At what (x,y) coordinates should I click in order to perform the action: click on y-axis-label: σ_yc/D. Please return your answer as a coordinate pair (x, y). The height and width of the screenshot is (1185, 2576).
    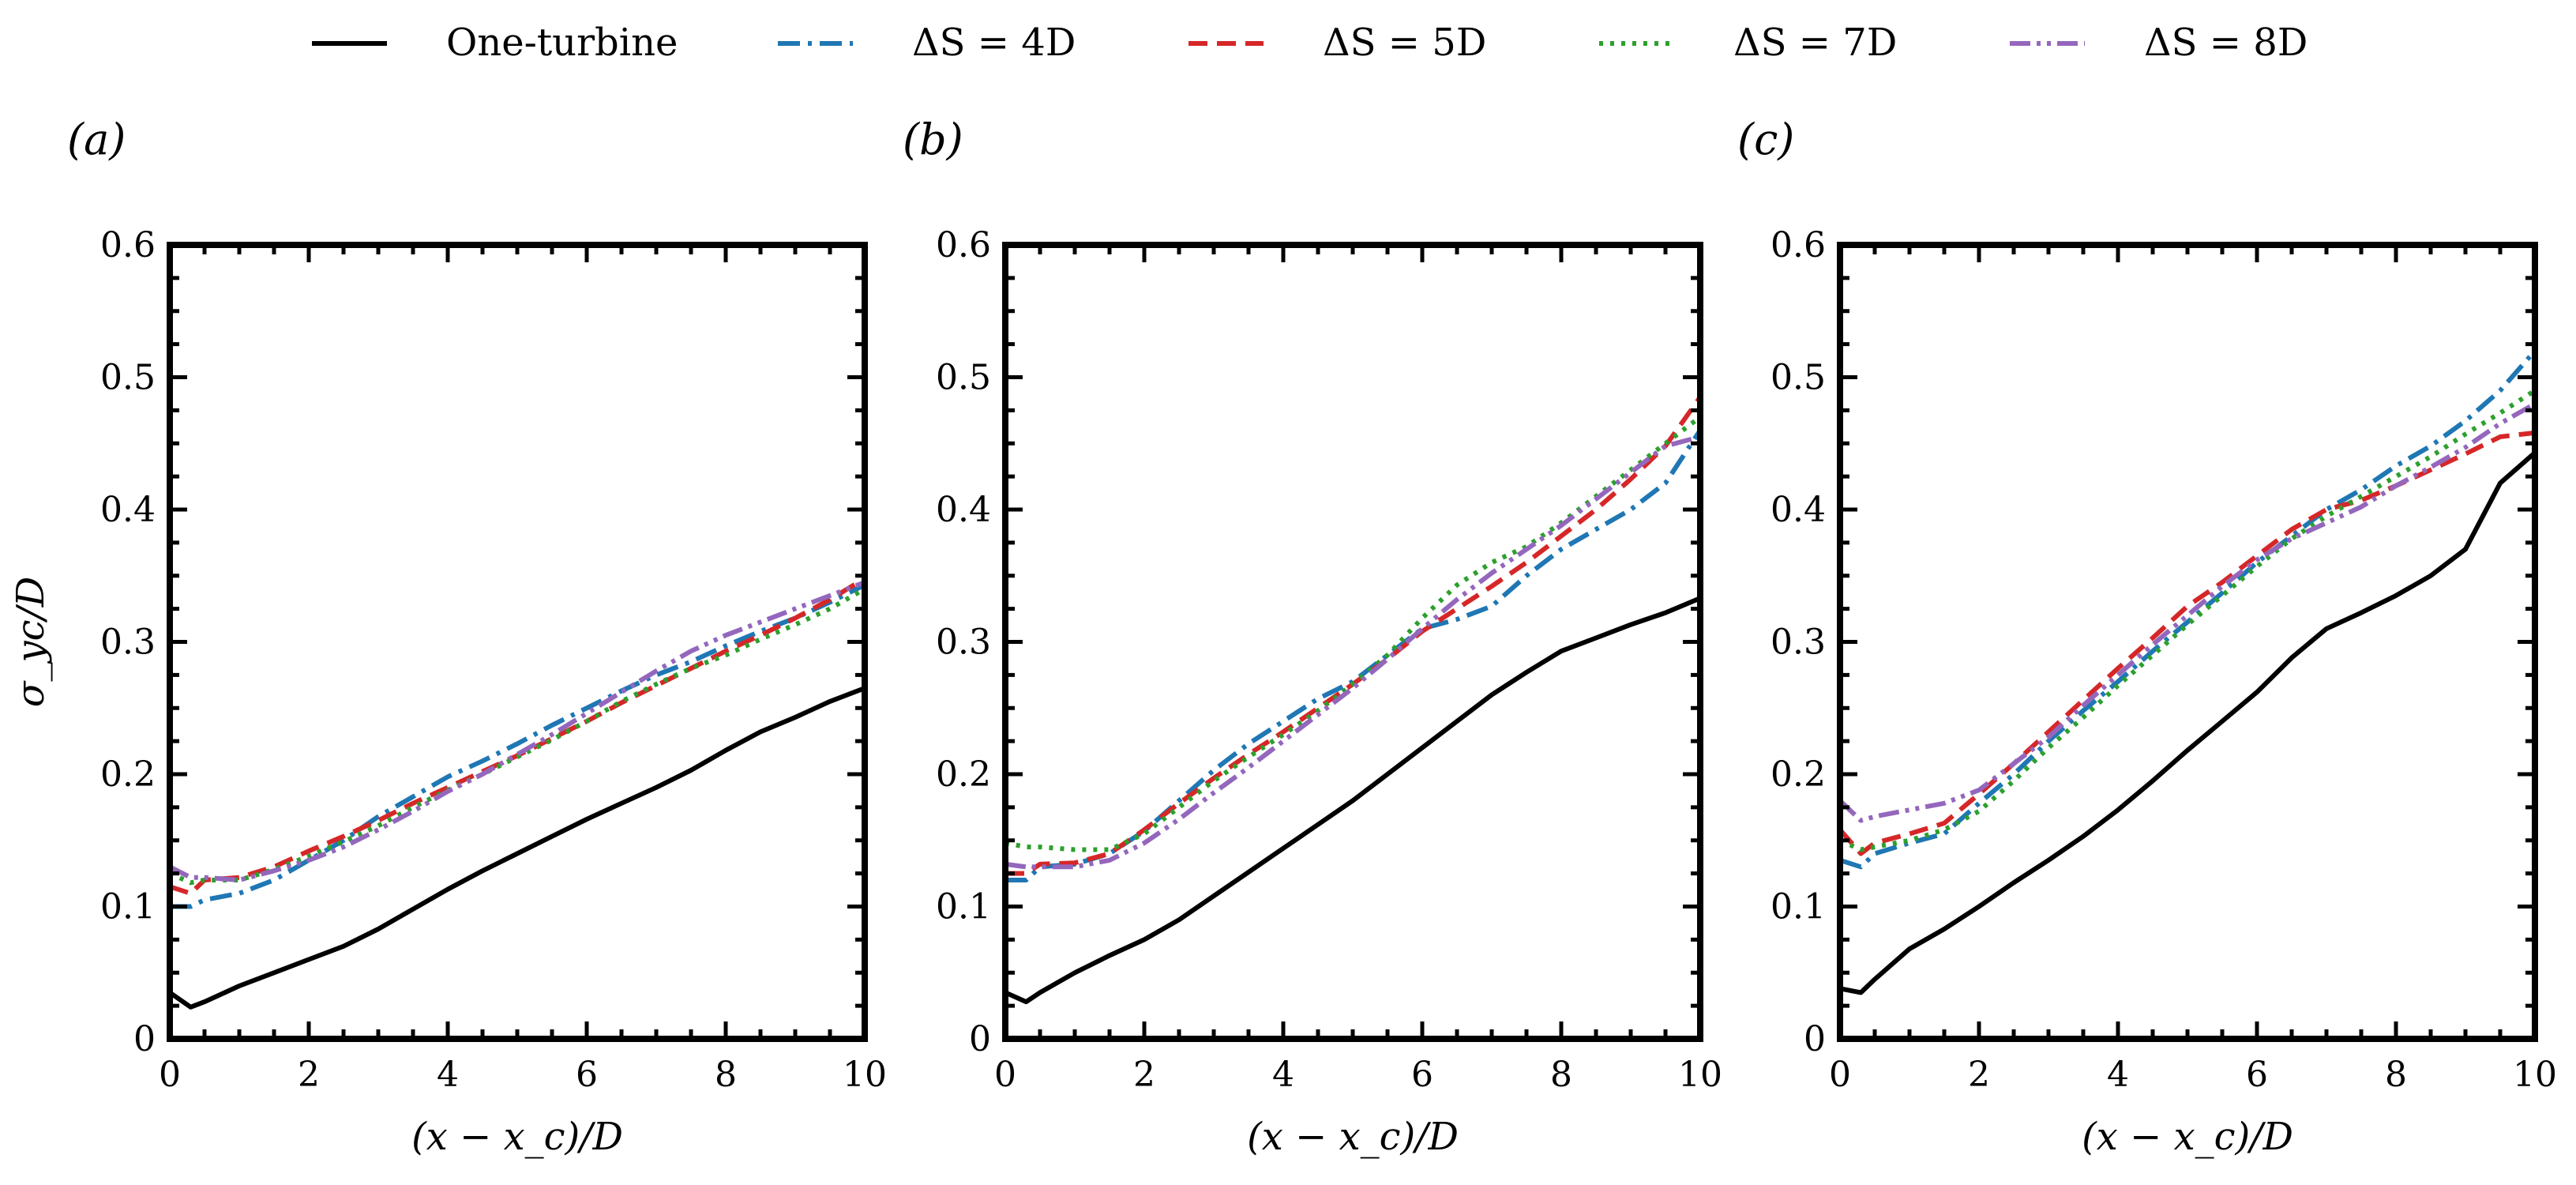
    Looking at the image, I should click on (31, 642).